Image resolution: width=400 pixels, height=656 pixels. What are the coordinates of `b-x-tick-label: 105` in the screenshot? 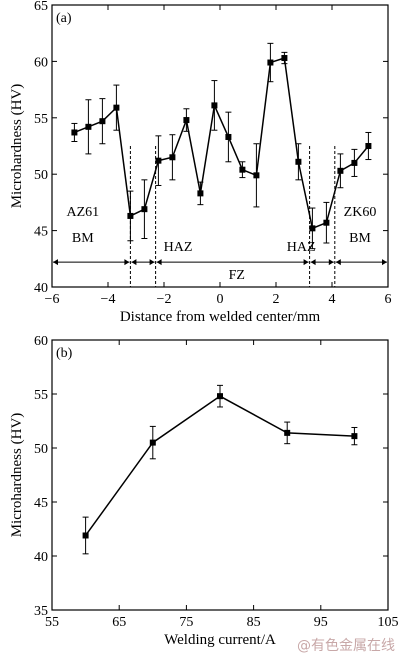 It's located at (388, 622).